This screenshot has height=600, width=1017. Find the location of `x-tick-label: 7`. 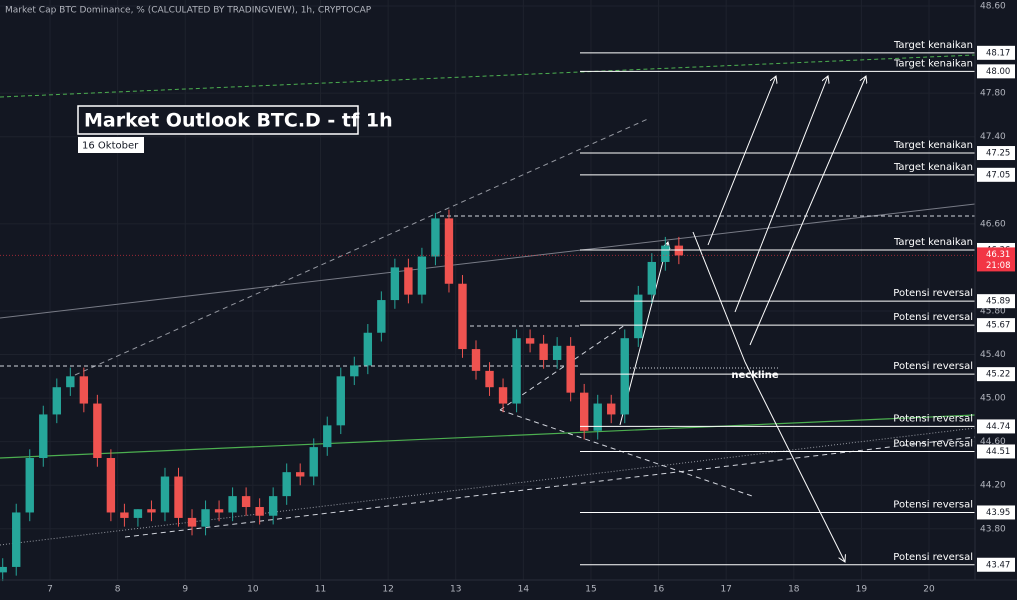

x-tick-label: 7 is located at coordinates (50, 590).